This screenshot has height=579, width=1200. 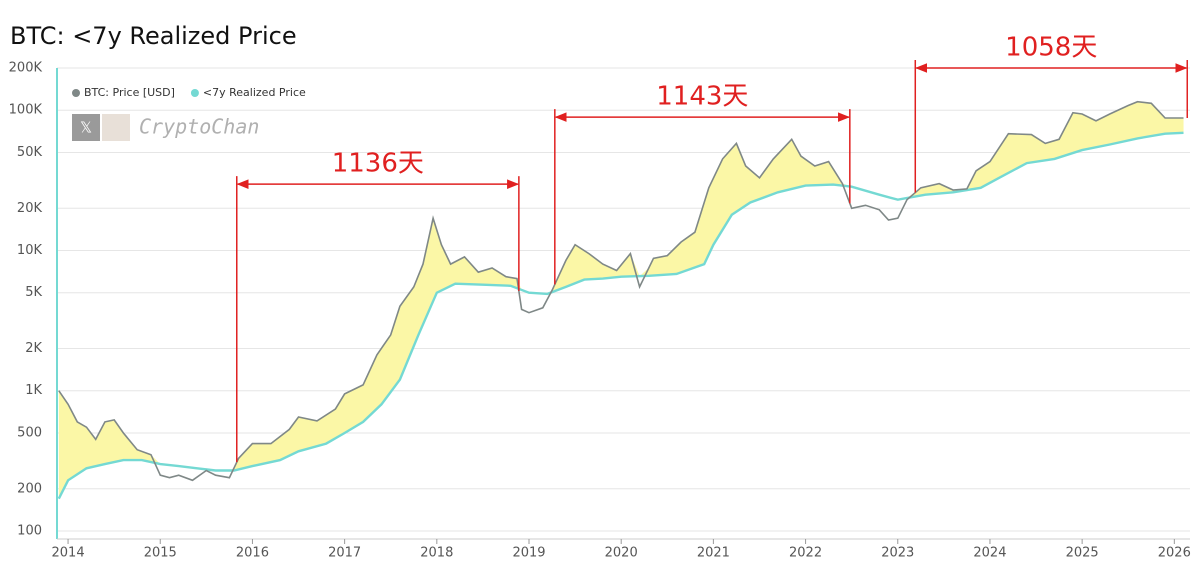 What do you see at coordinates (26, 68) in the screenshot?
I see `y-tick-label: 200K` at bounding box center [26, 68].